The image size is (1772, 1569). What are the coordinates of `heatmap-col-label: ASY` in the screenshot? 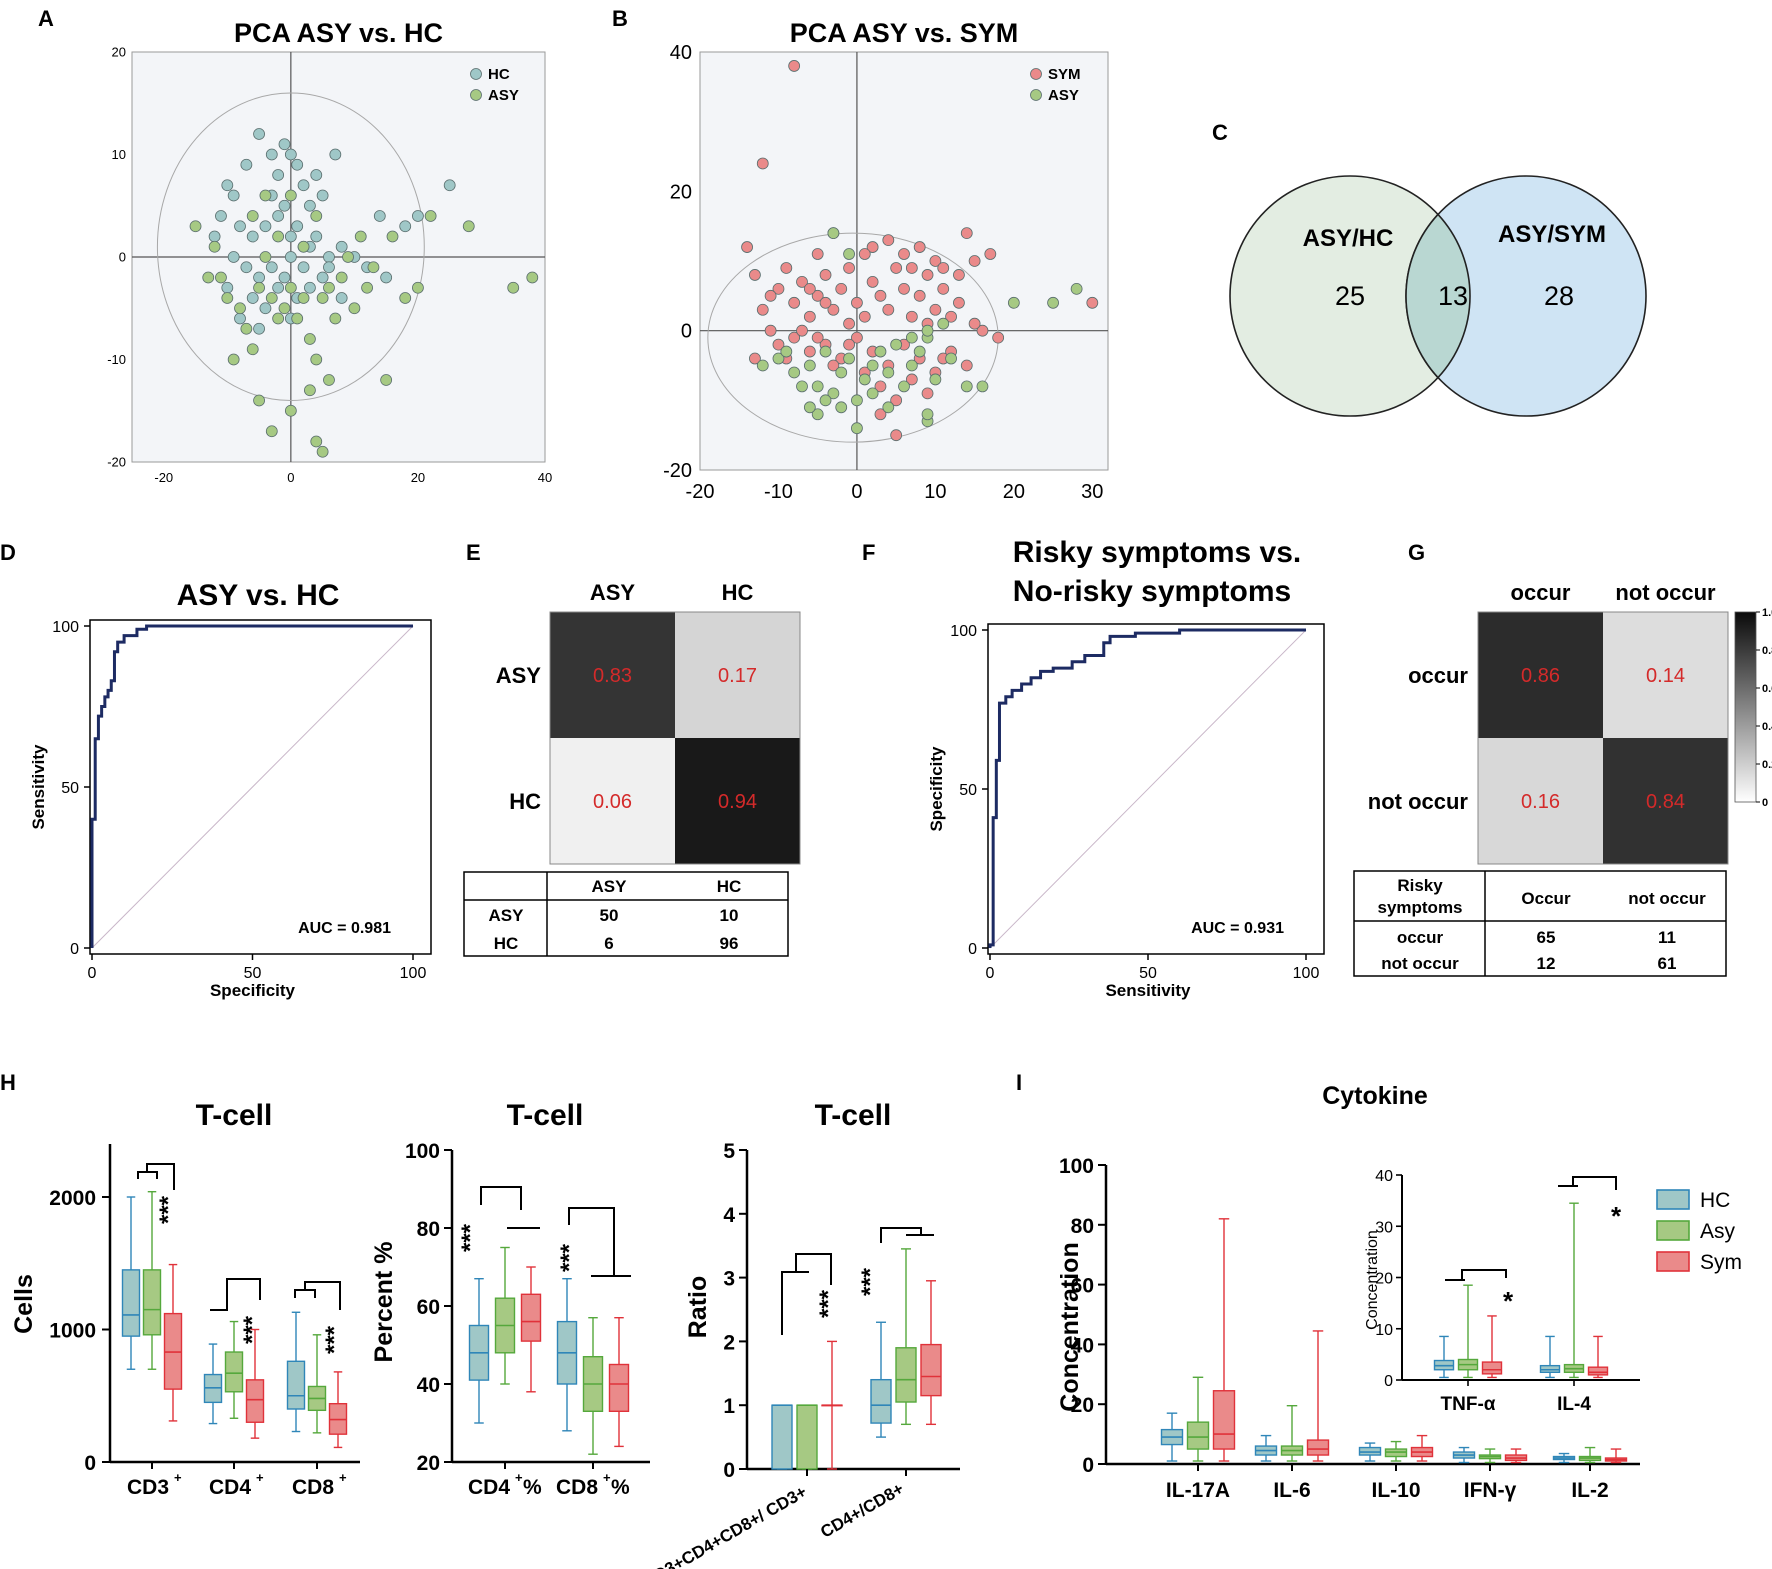 It's located at (613, 592).